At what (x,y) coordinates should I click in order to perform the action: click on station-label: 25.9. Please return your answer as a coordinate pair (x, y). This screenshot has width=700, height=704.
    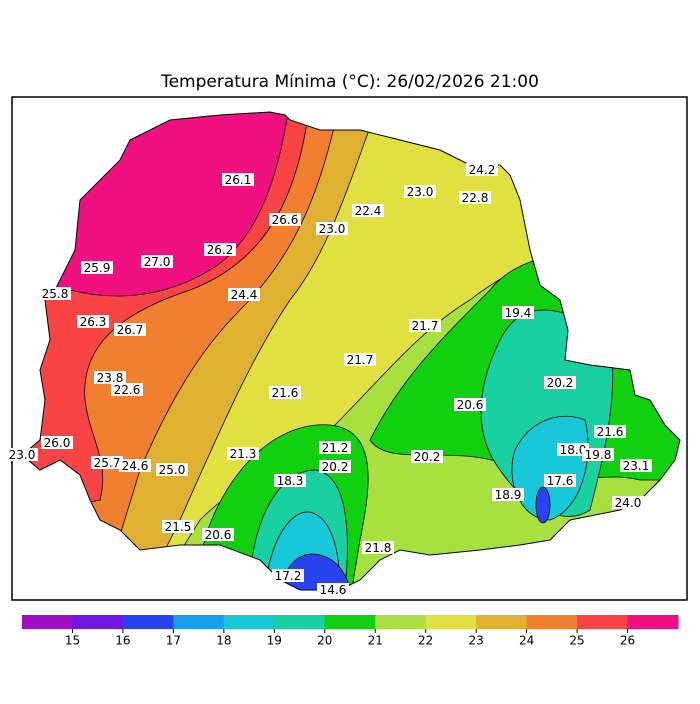
    Looking at the image, I should click on (97, 268).